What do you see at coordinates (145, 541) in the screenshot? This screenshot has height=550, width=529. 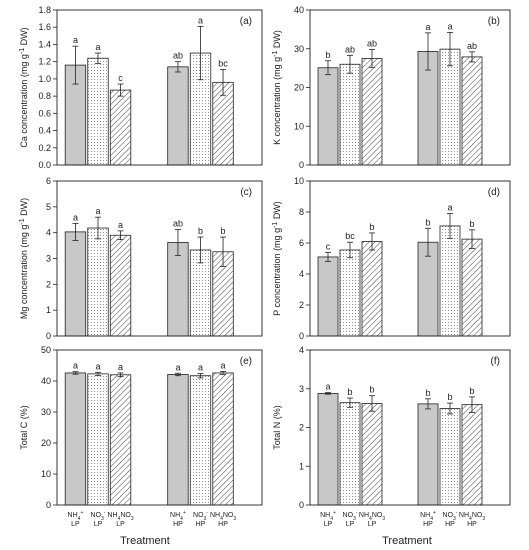 I see `x-axis-title-left: Treatment` at bounding box center [145, 541].